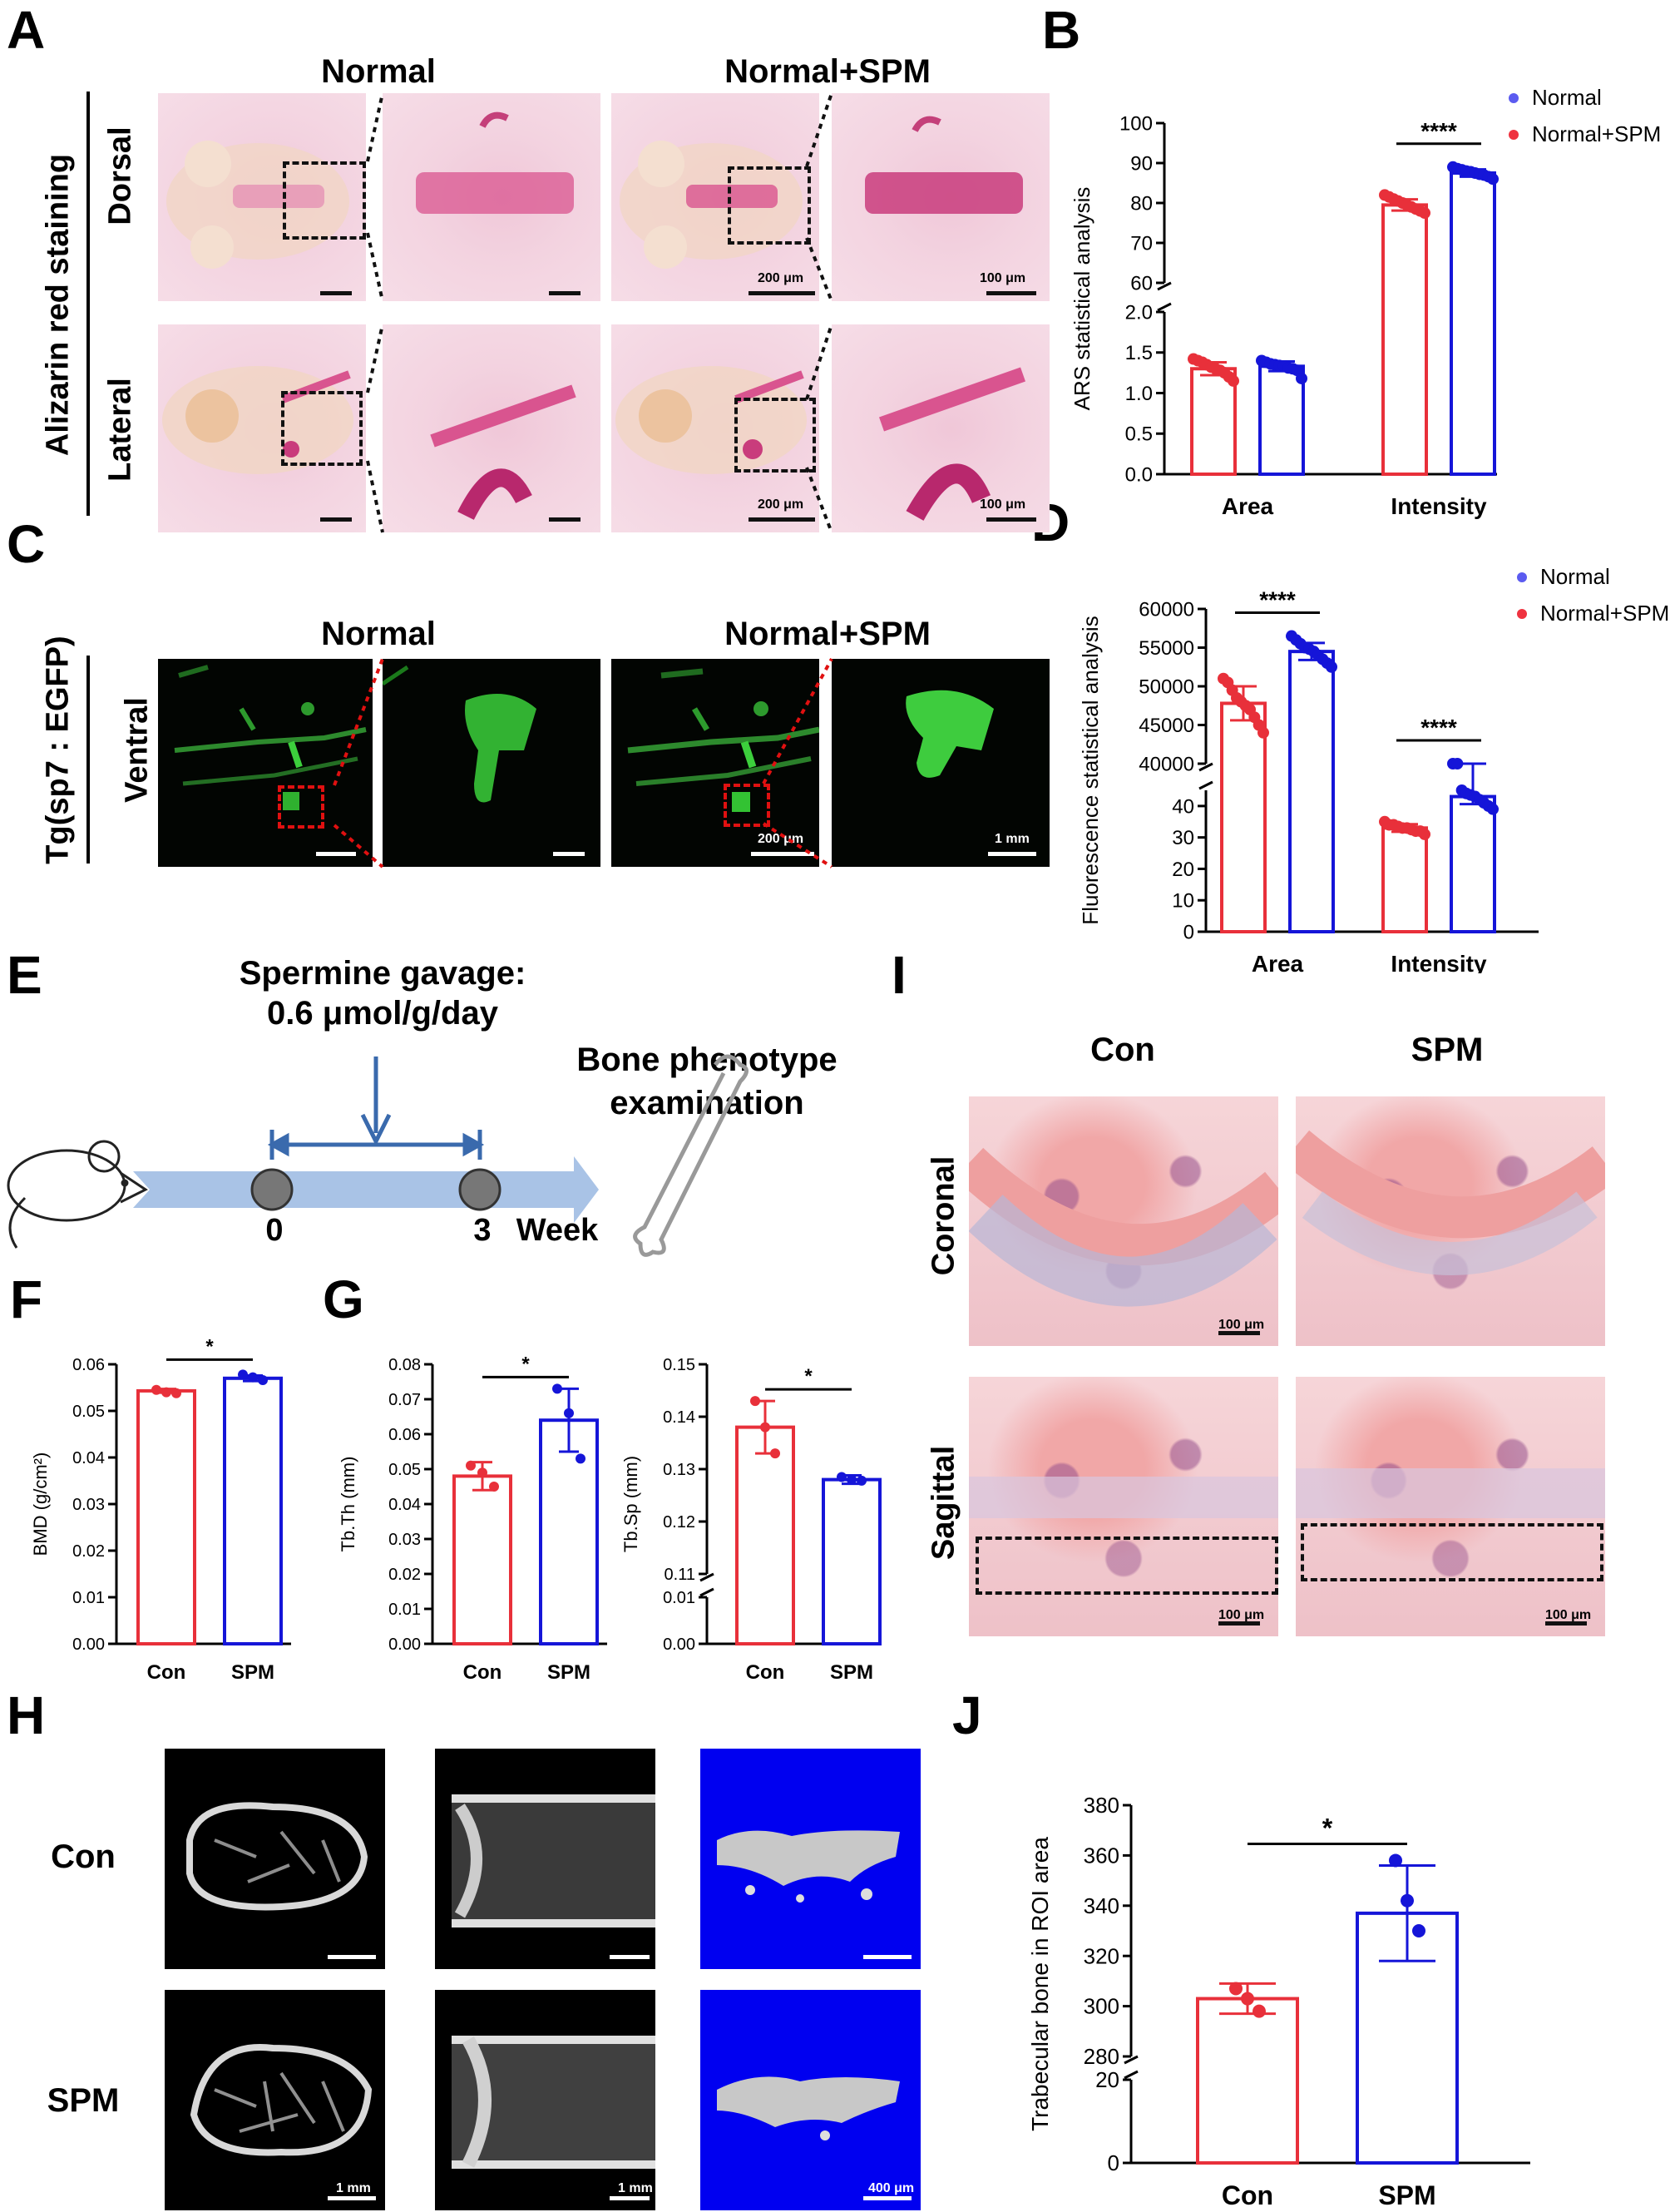 Image resolution: width=1670 pixels, height=2212 pixels. What do you see at coordinates (1451, 1221) in the screenshot?
I see `he-spm-coronal` at bounding box center [1451, 1221].